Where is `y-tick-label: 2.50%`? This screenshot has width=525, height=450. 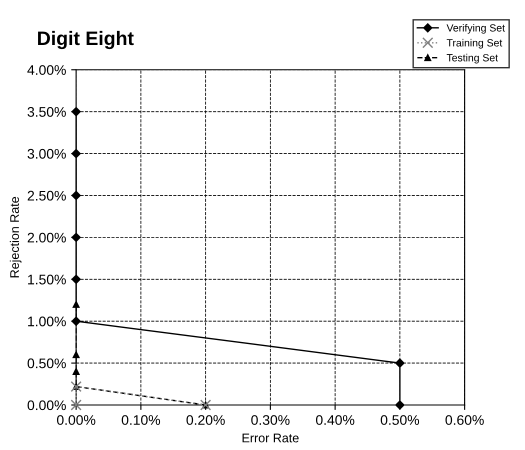
y-tick-label: 2.50% is located at coordinates (47, 195).